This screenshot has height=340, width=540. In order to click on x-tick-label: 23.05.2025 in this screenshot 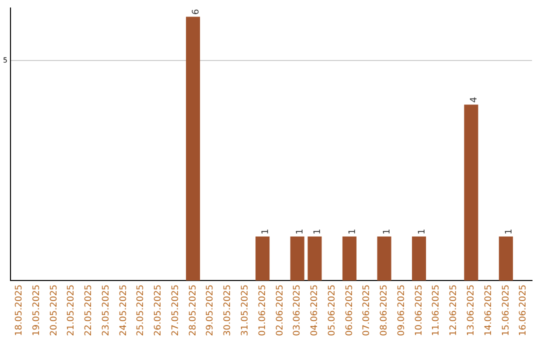, I will do `click(106, 310)`.